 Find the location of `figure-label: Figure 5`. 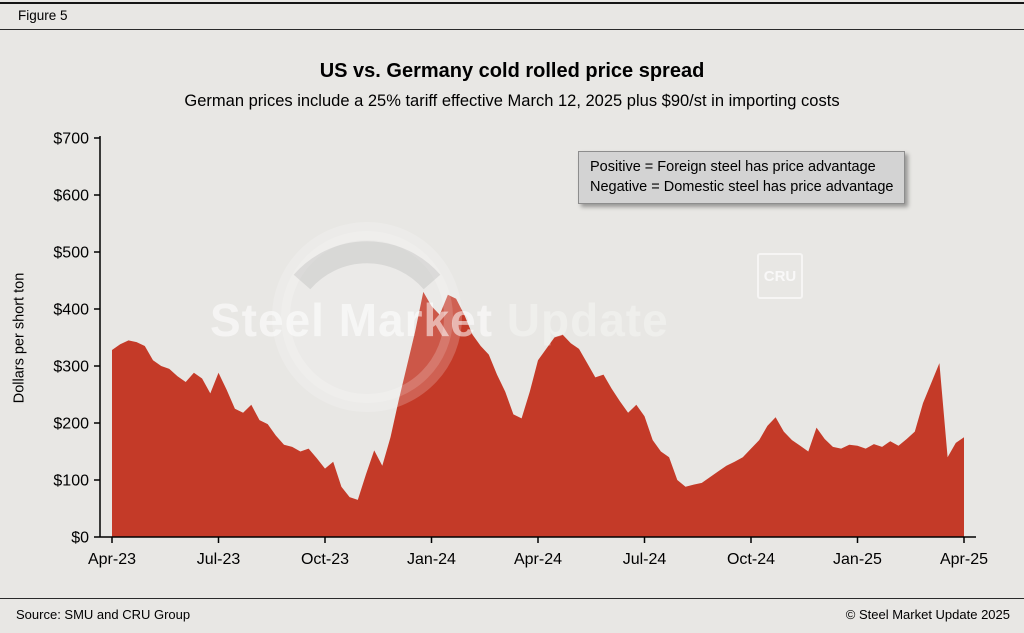

figure-label: Figure 5 is located at coordinates (43, 15).